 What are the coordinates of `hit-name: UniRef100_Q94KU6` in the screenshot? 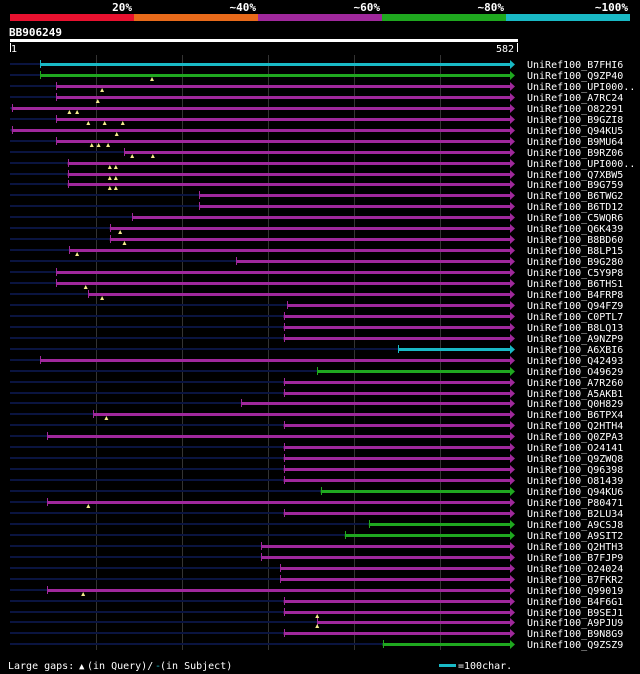 It's located at (575, 492).